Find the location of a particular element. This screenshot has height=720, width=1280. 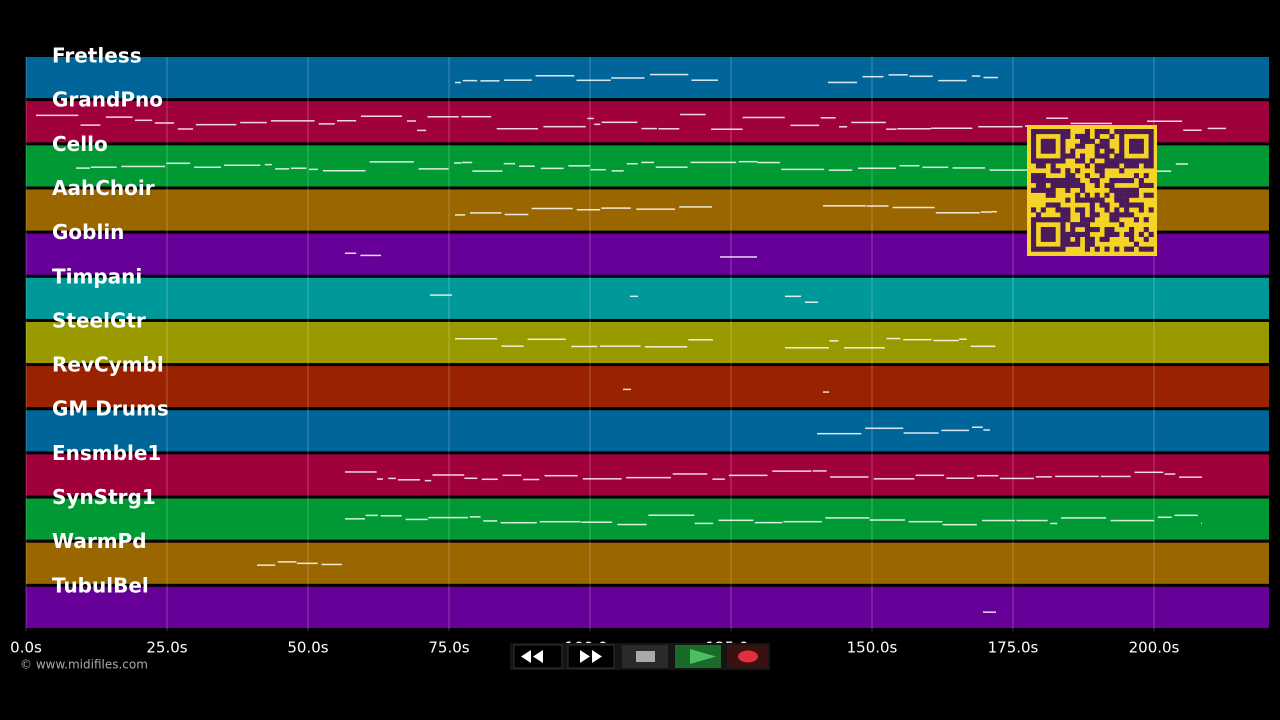

rewind-button is located at coordinates (538, 656).